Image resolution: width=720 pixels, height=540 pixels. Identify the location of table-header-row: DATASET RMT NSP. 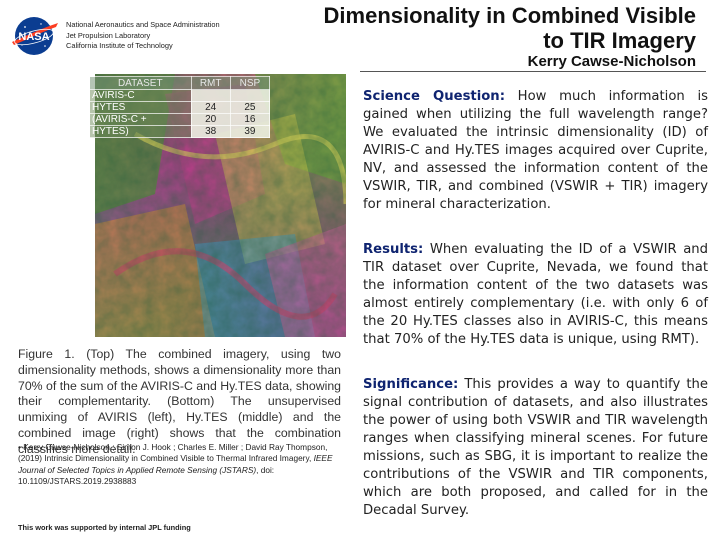
(180, 83).